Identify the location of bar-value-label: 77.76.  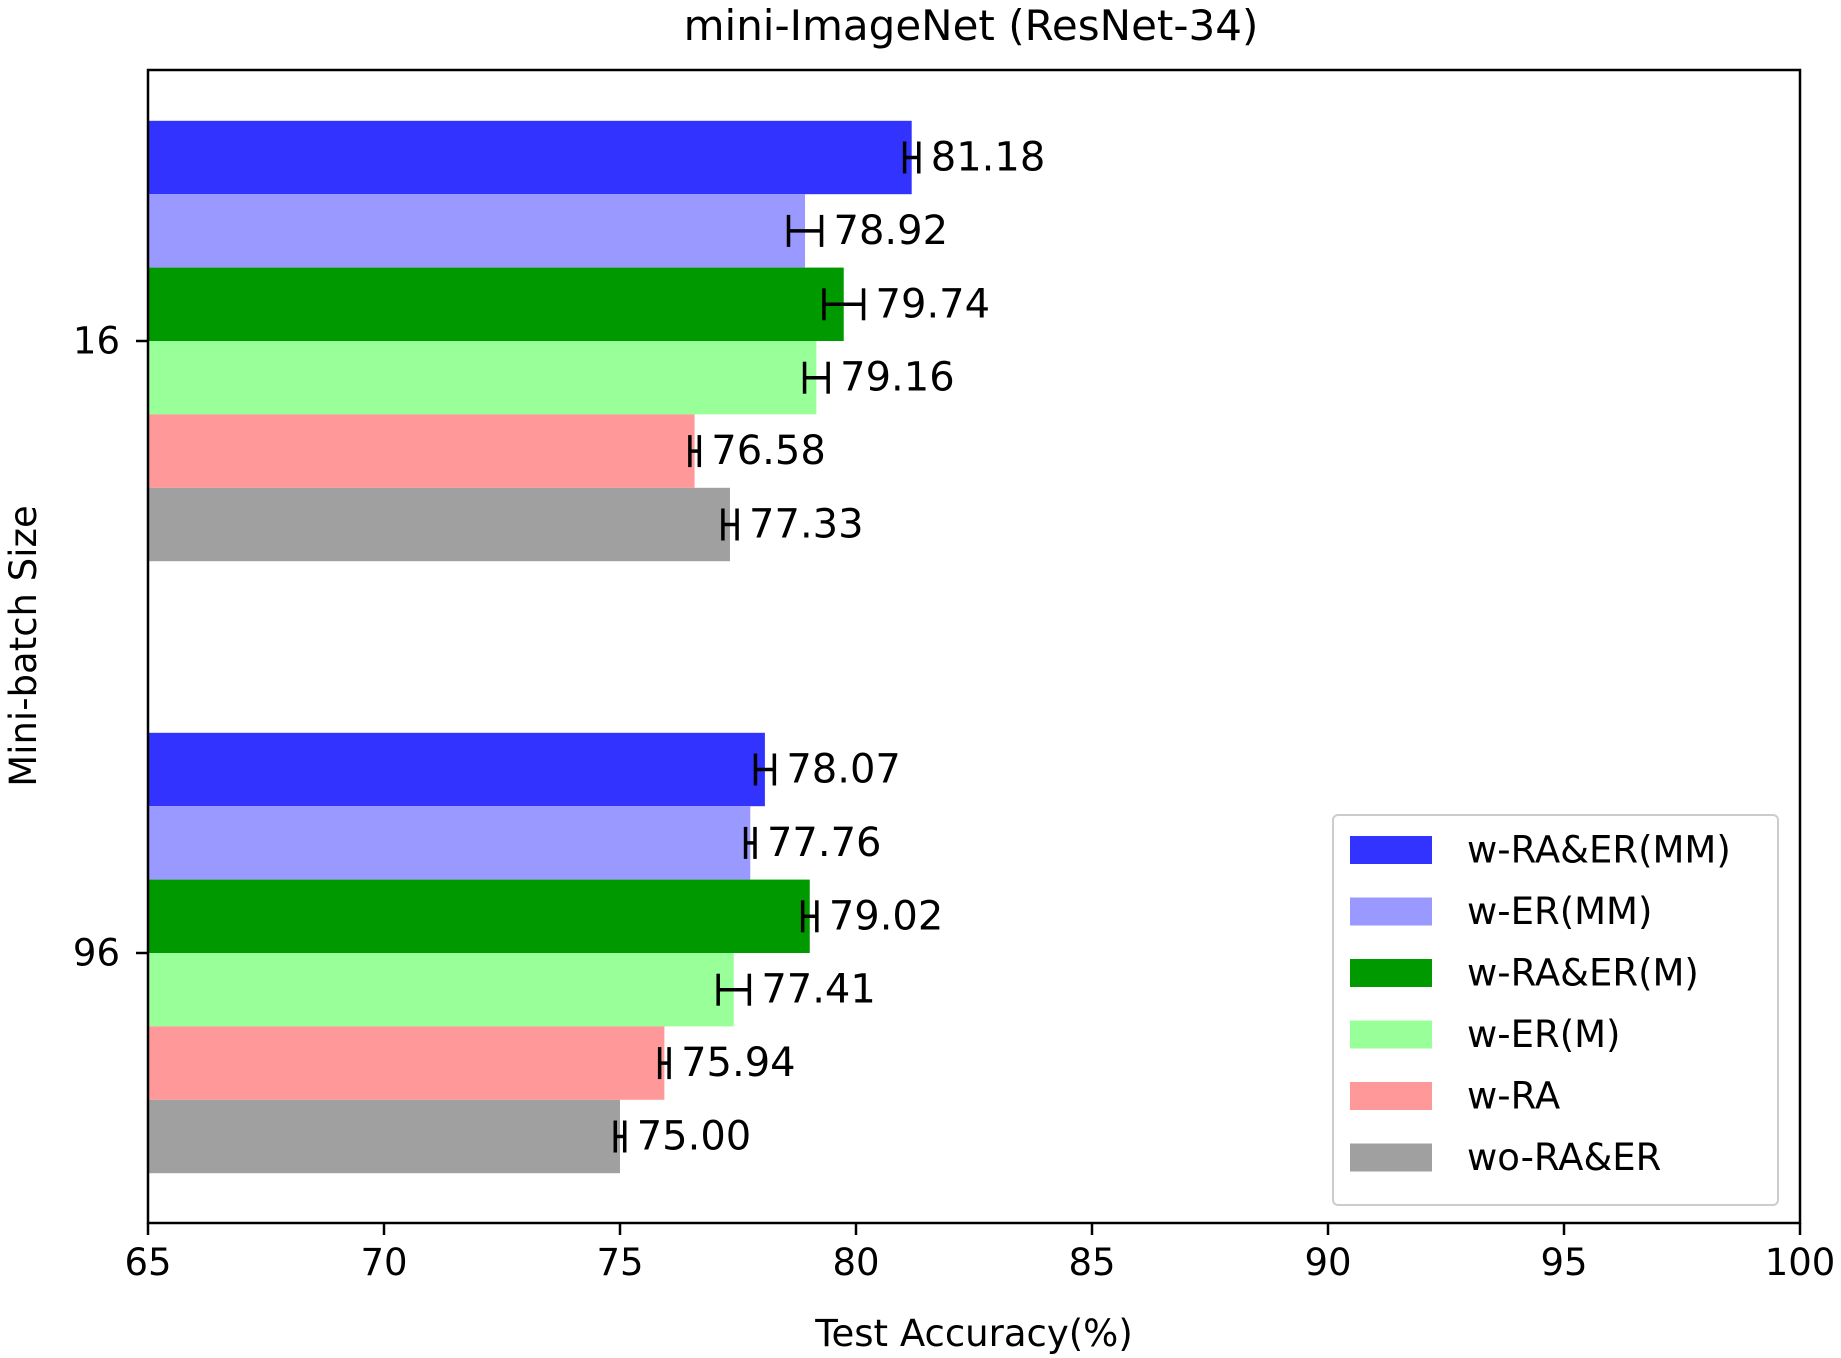
(824, 843).